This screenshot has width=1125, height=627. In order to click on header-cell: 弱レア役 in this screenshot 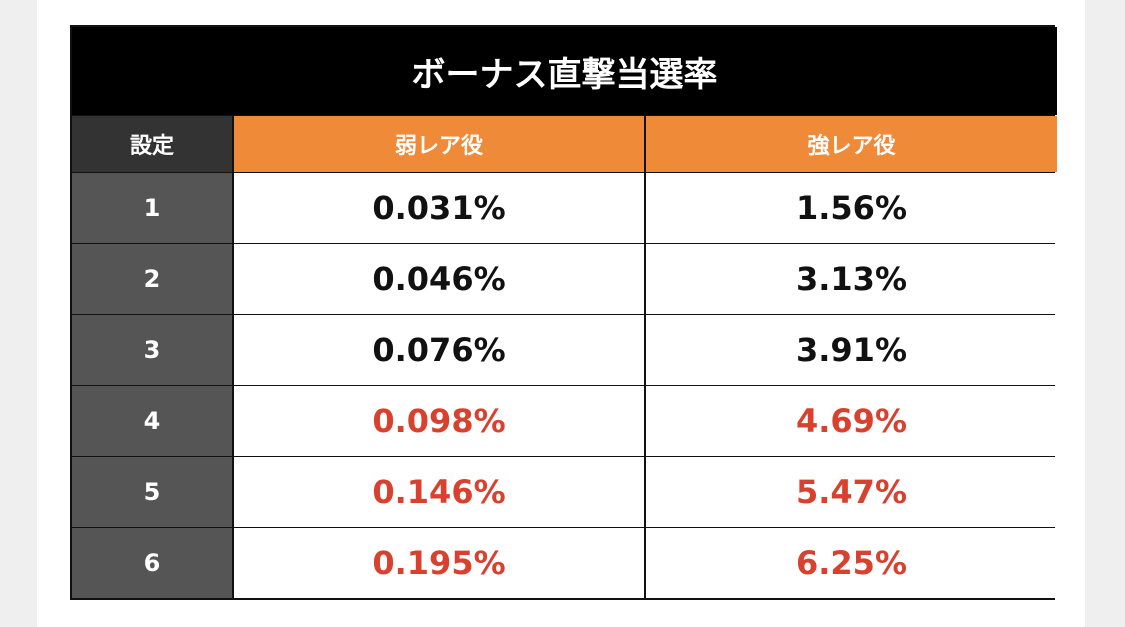, I will do `click(439, 144)`.